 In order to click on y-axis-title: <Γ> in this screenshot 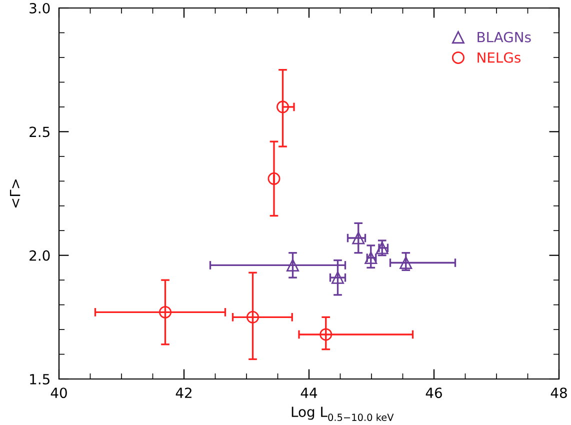, I will do `click(15, 193)`.